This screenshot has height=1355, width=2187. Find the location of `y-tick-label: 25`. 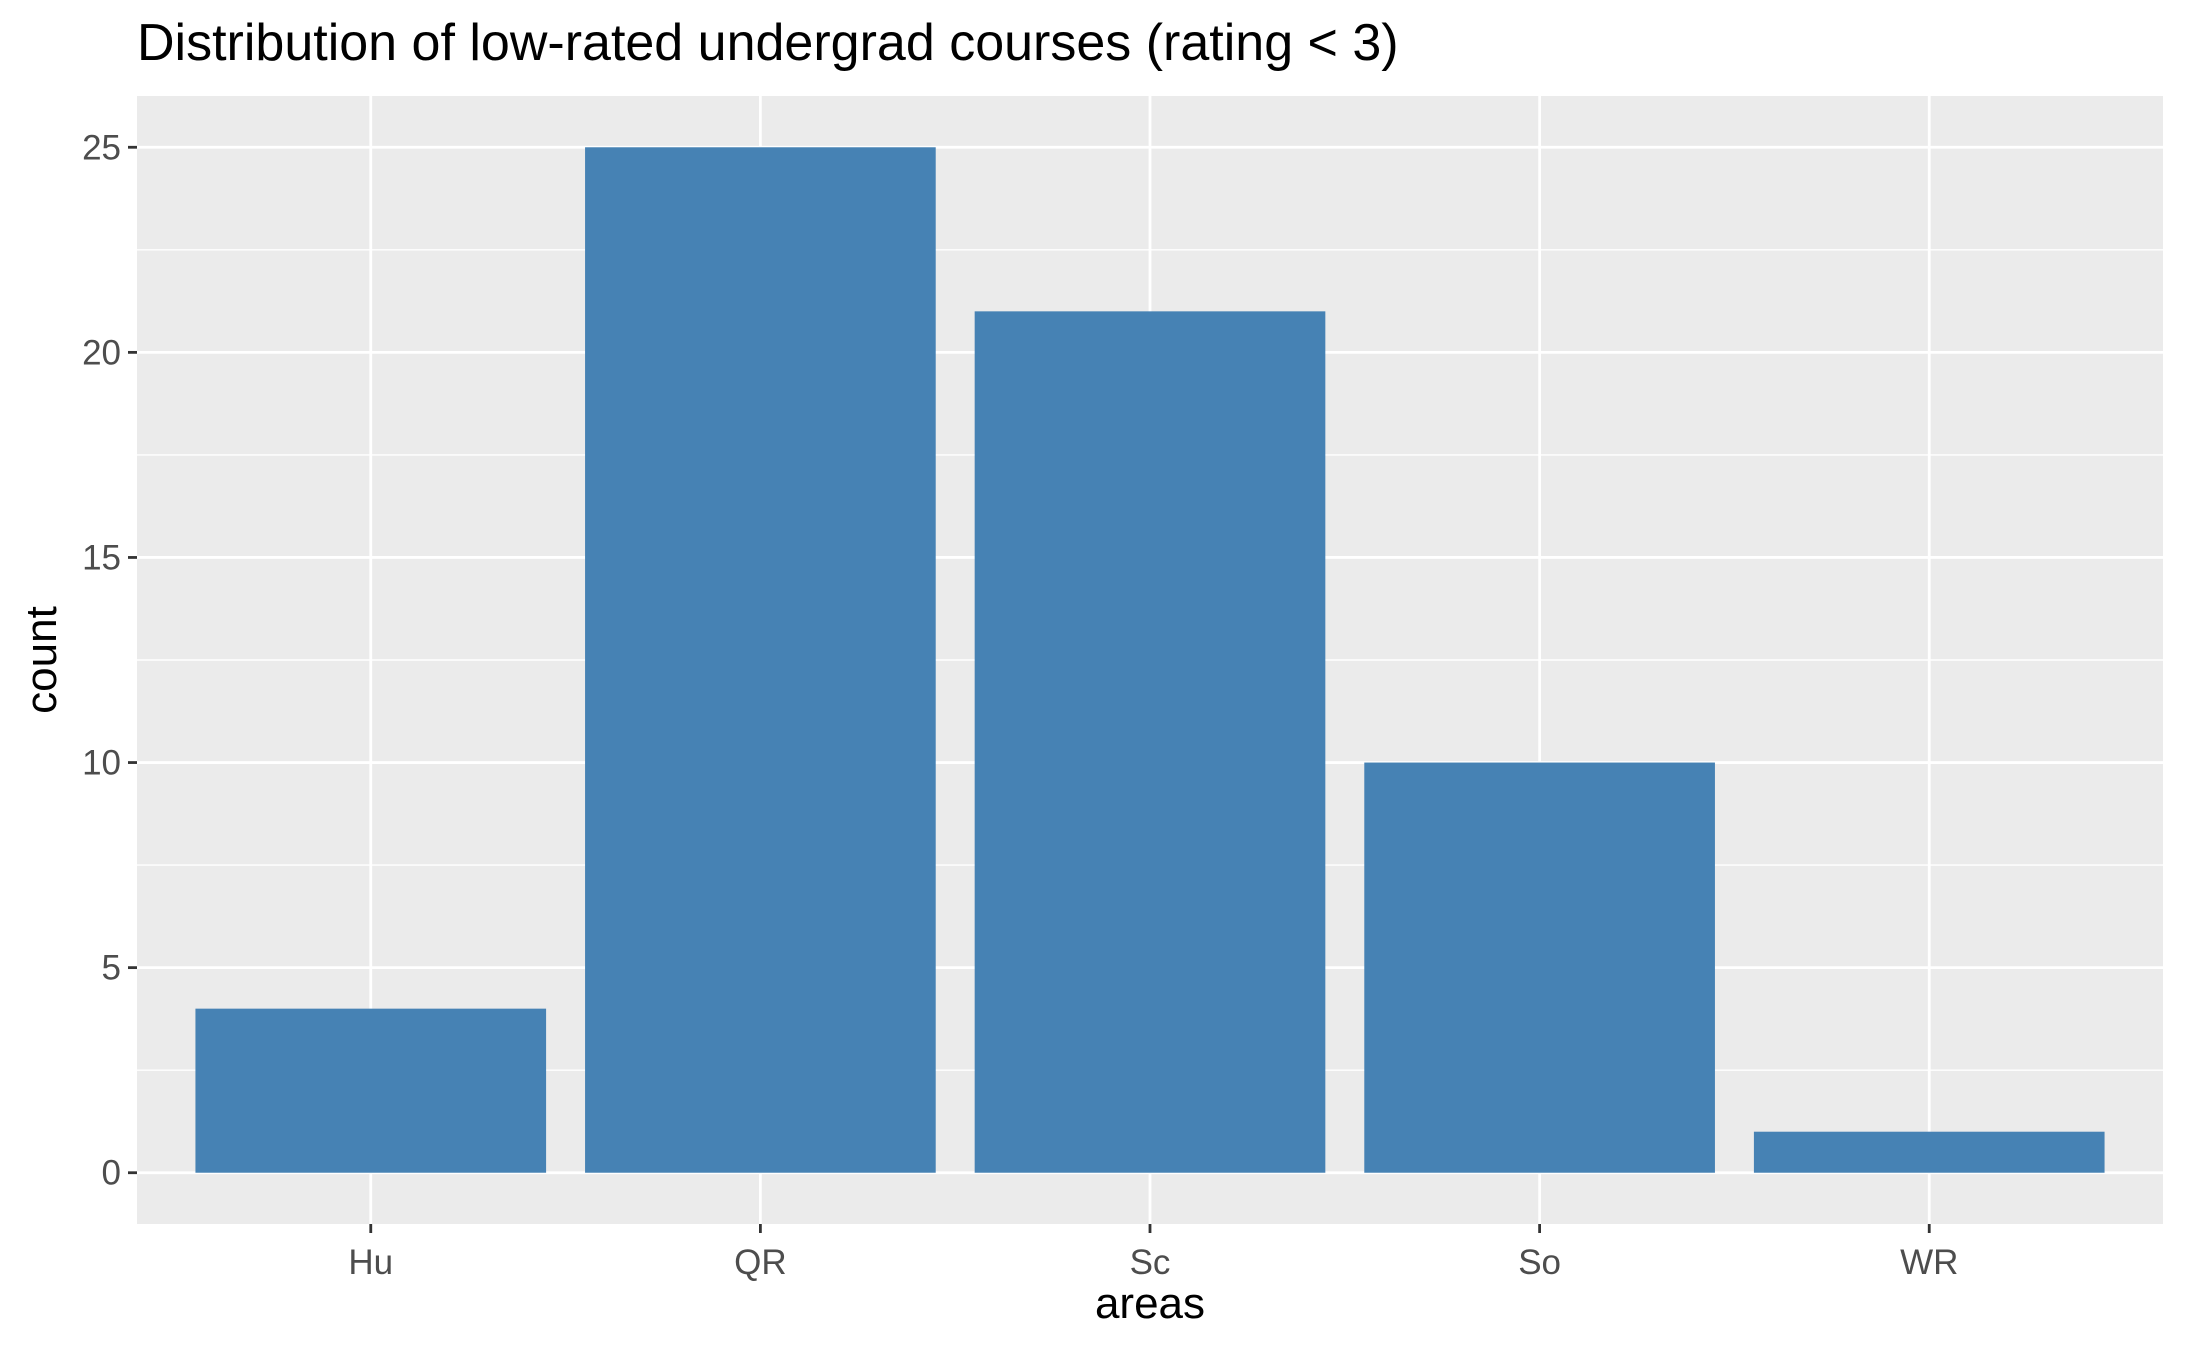

y-tick-label: 25 is located at coordinates (101, 147).